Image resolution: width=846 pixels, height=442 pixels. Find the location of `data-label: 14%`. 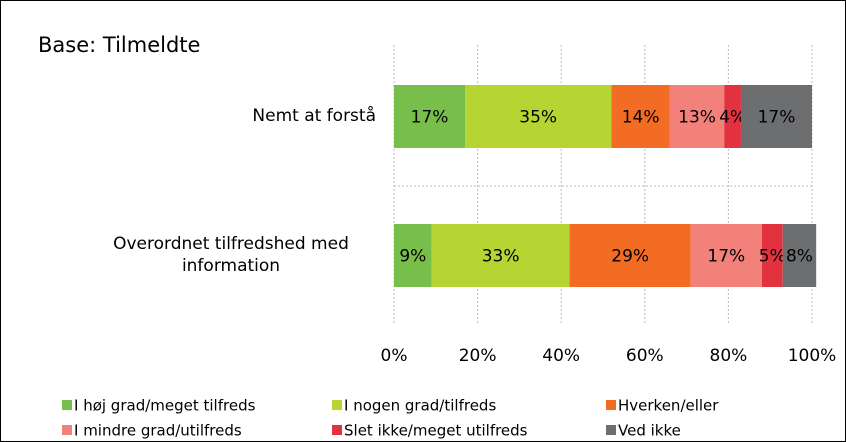

data-label: 14% is located at coordinates (641, 118).